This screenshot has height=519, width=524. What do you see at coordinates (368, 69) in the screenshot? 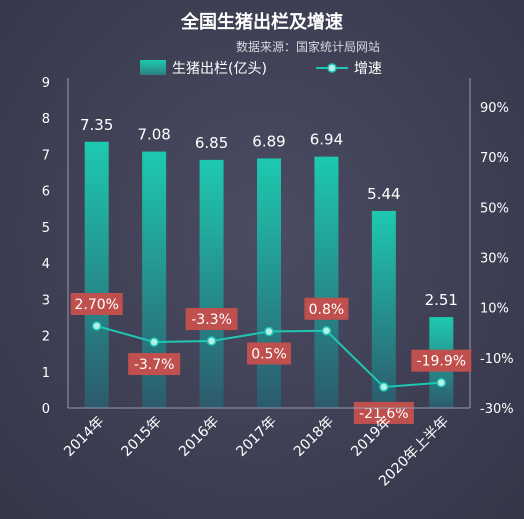
I see `legend-line-label: 增速` at bounding box center [368, 69].